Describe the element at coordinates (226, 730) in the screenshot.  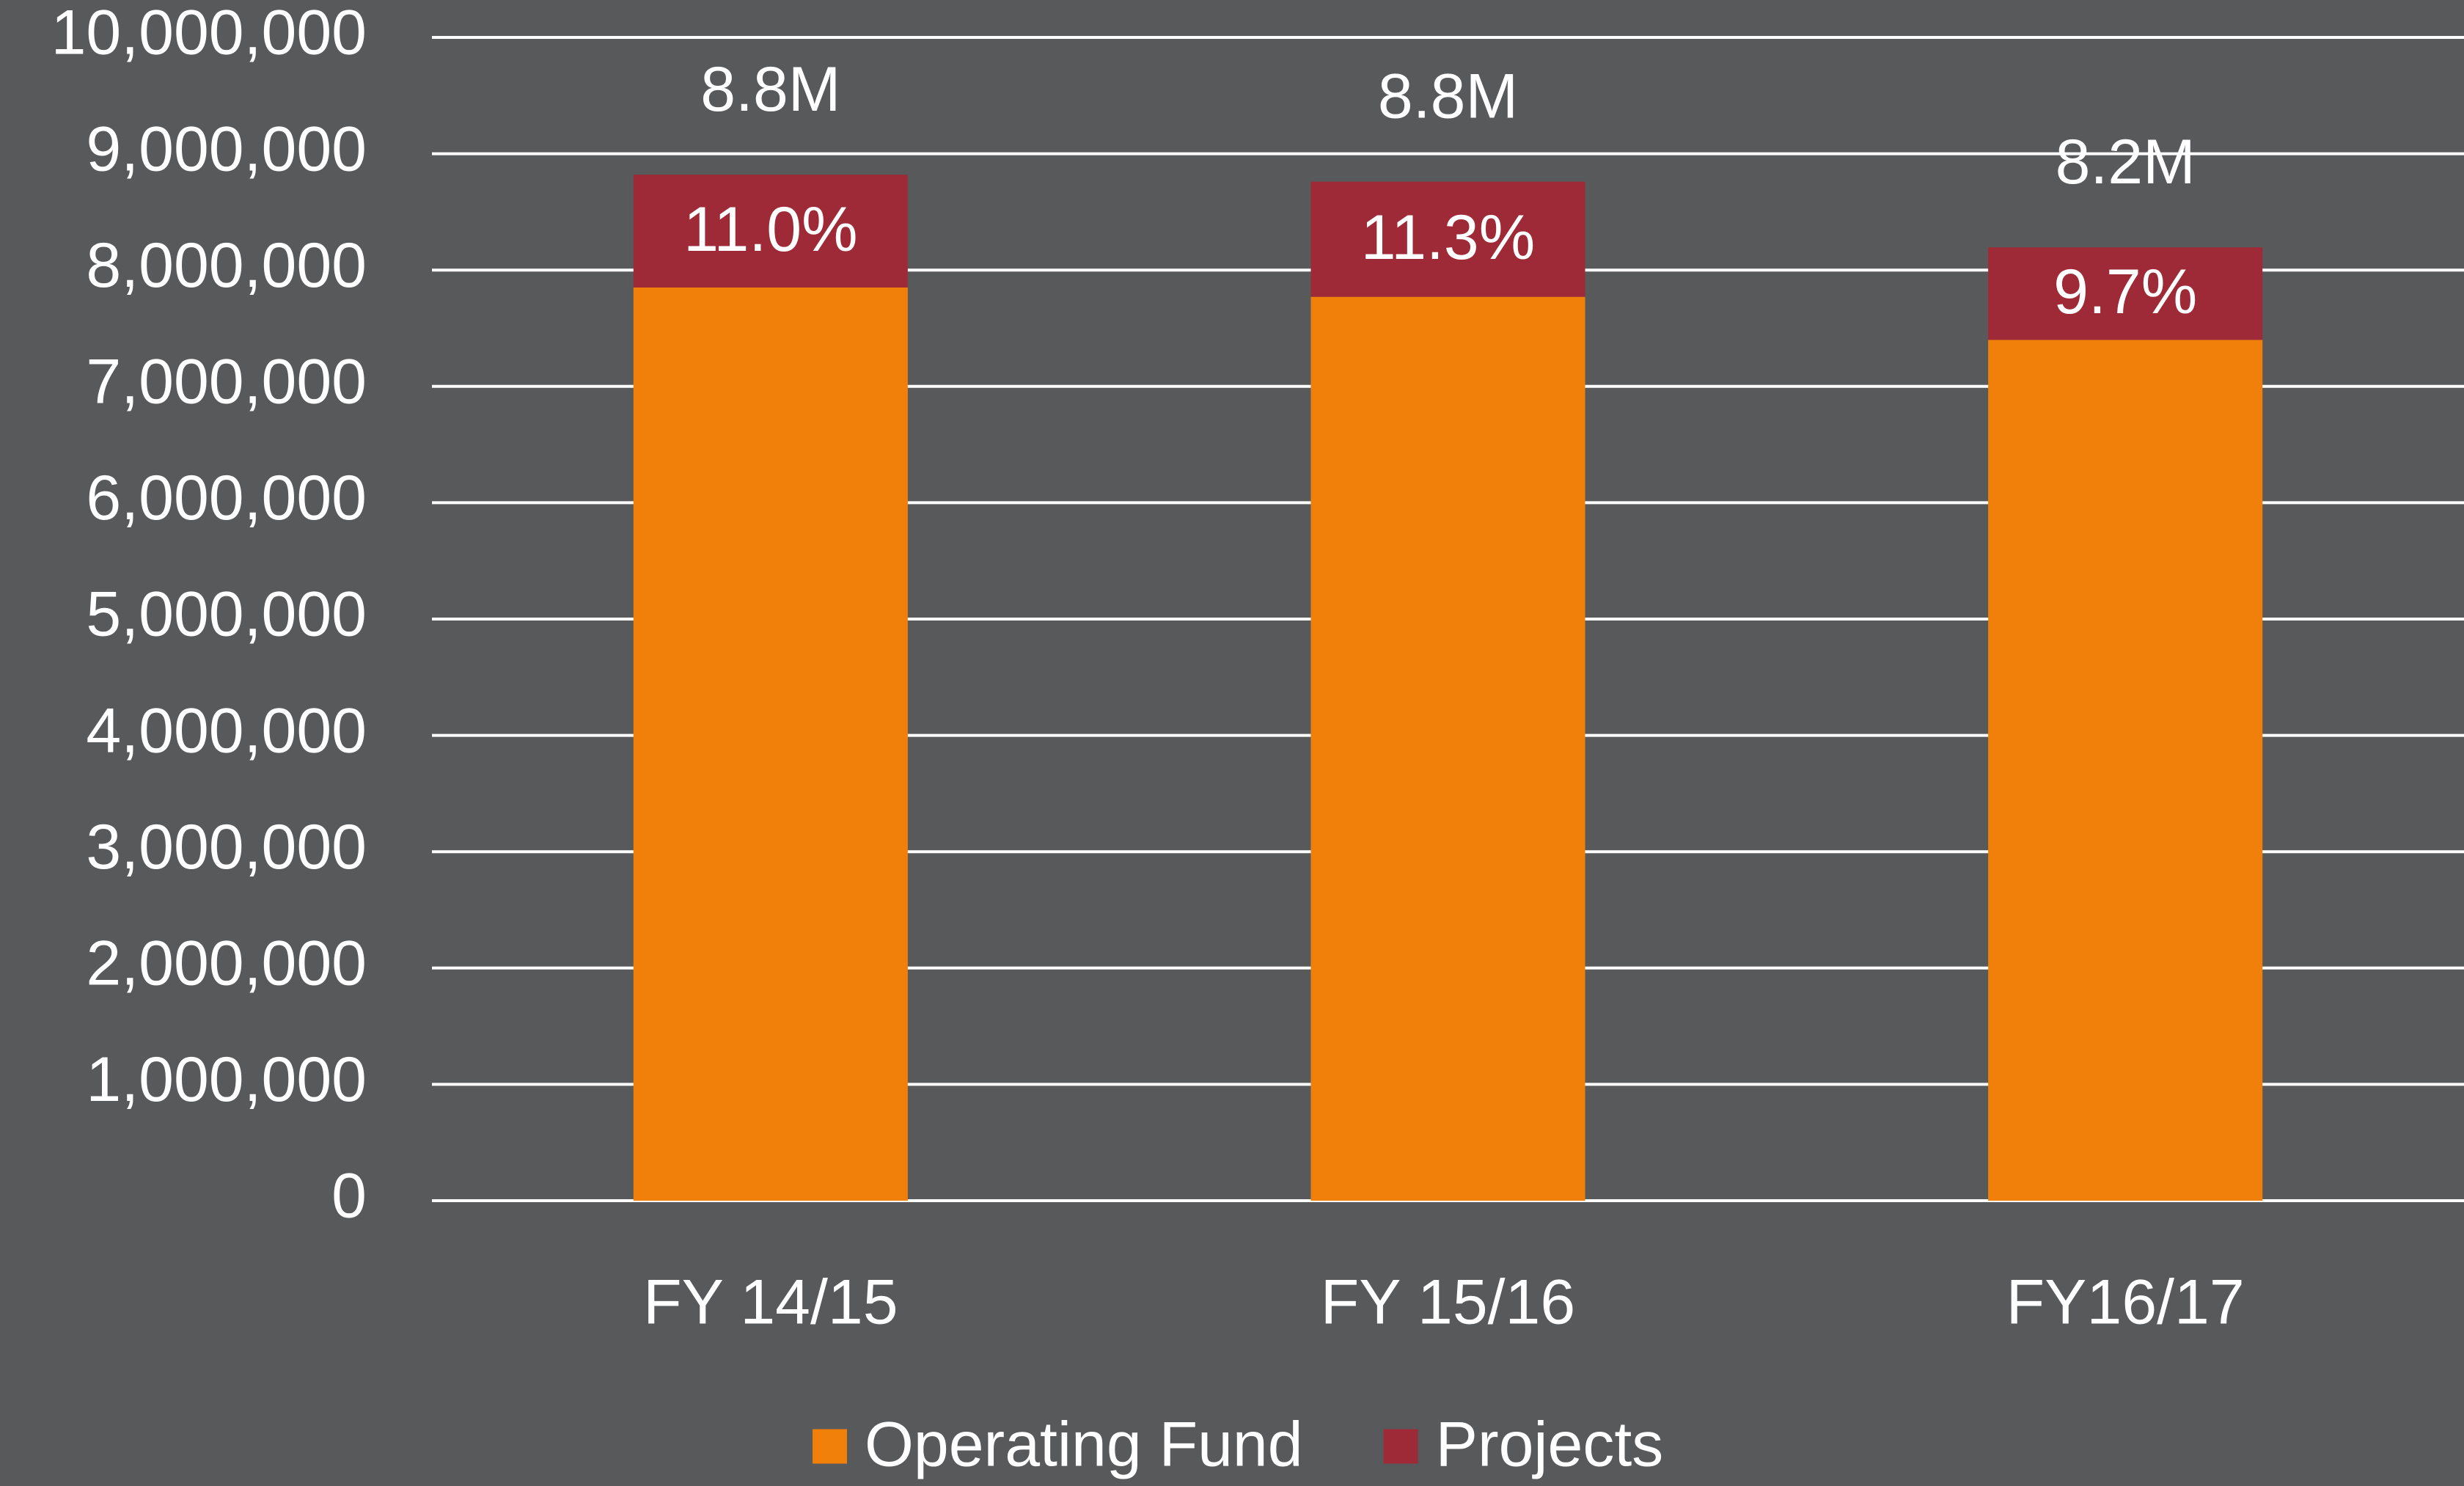
I see `y-tick-label: 4,000,000` at that location.